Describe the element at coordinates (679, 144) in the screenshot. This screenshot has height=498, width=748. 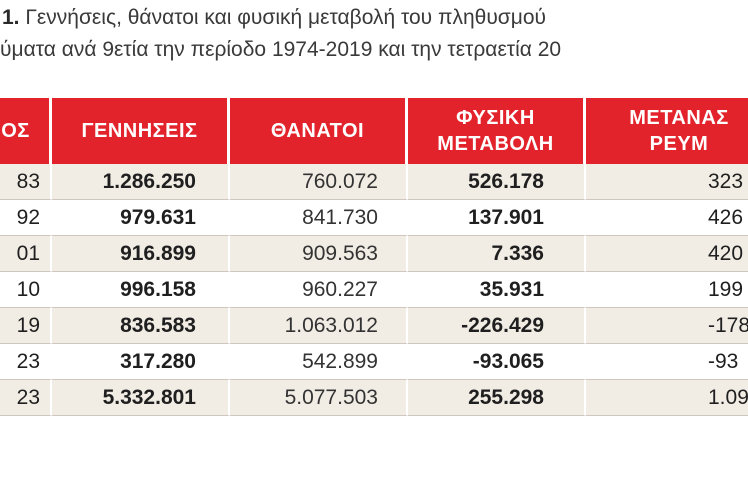
I see `header-migration-line2: ΡΕΥΜ` at that location.